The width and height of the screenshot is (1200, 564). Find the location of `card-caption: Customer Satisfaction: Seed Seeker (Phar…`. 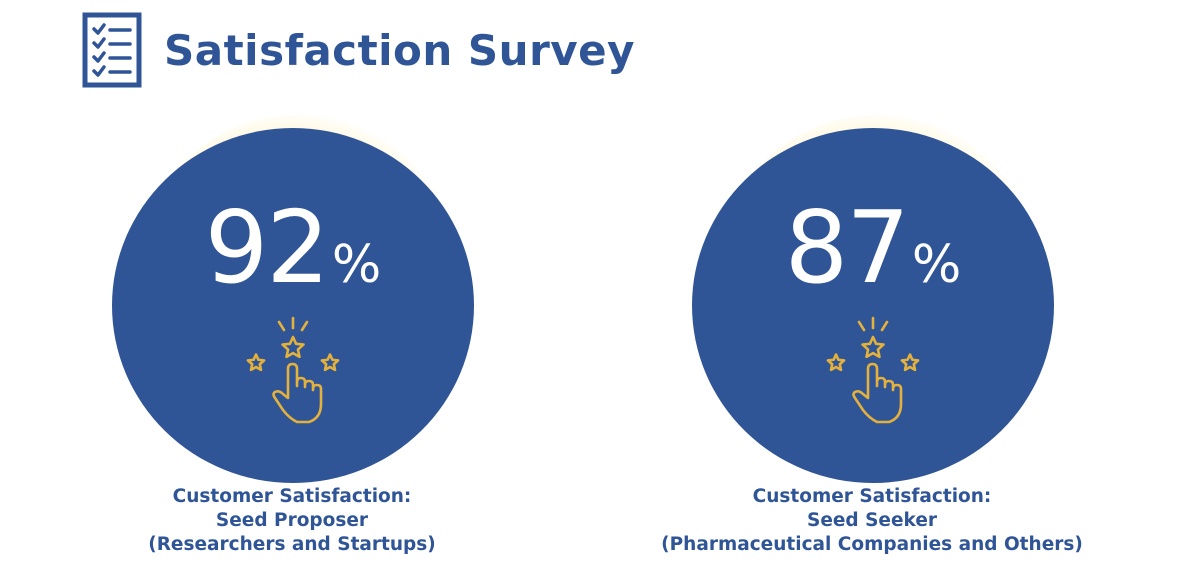

card-caption: Customer Satisfaction: Seed Seeker (Phar… is located at coordinates (872, 521).